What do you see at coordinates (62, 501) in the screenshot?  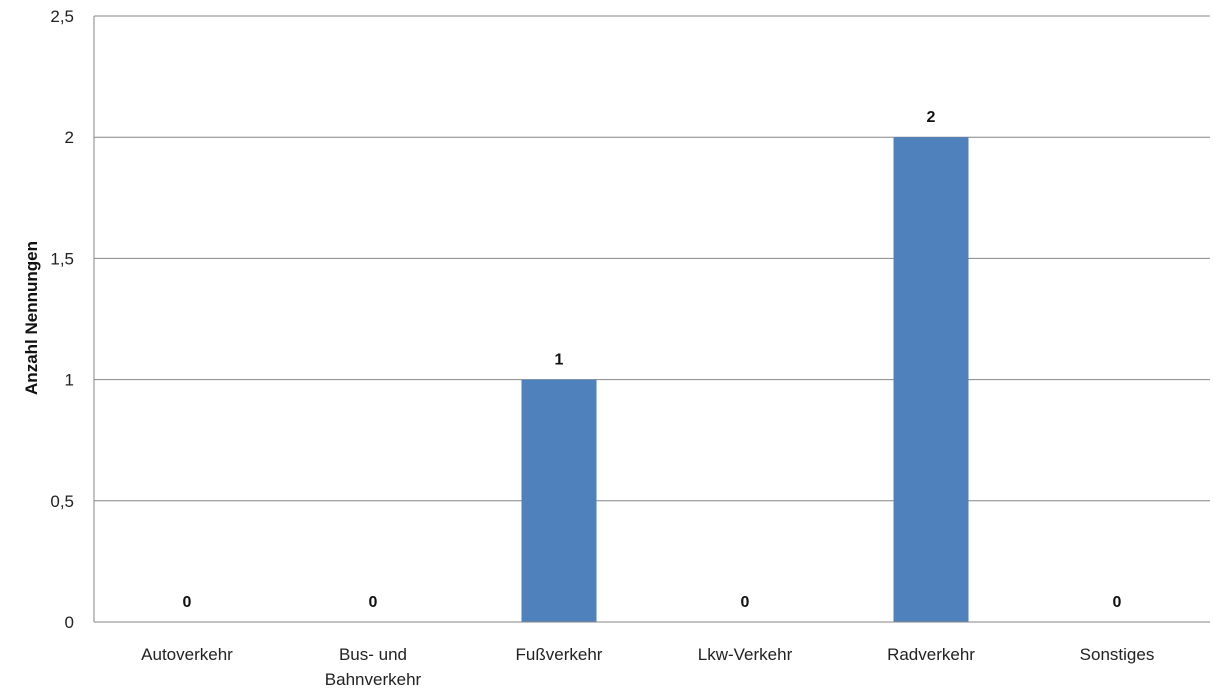 I see `y-tick-label: 0,5` at bounding box center [62, 501].